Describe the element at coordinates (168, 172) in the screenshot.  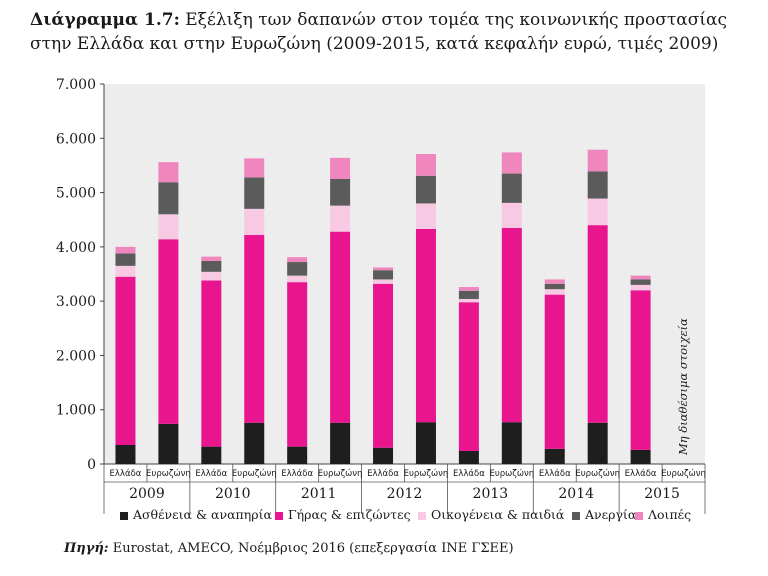
I see `bar-Ευρωζώνη-2009-series-5` at that location.